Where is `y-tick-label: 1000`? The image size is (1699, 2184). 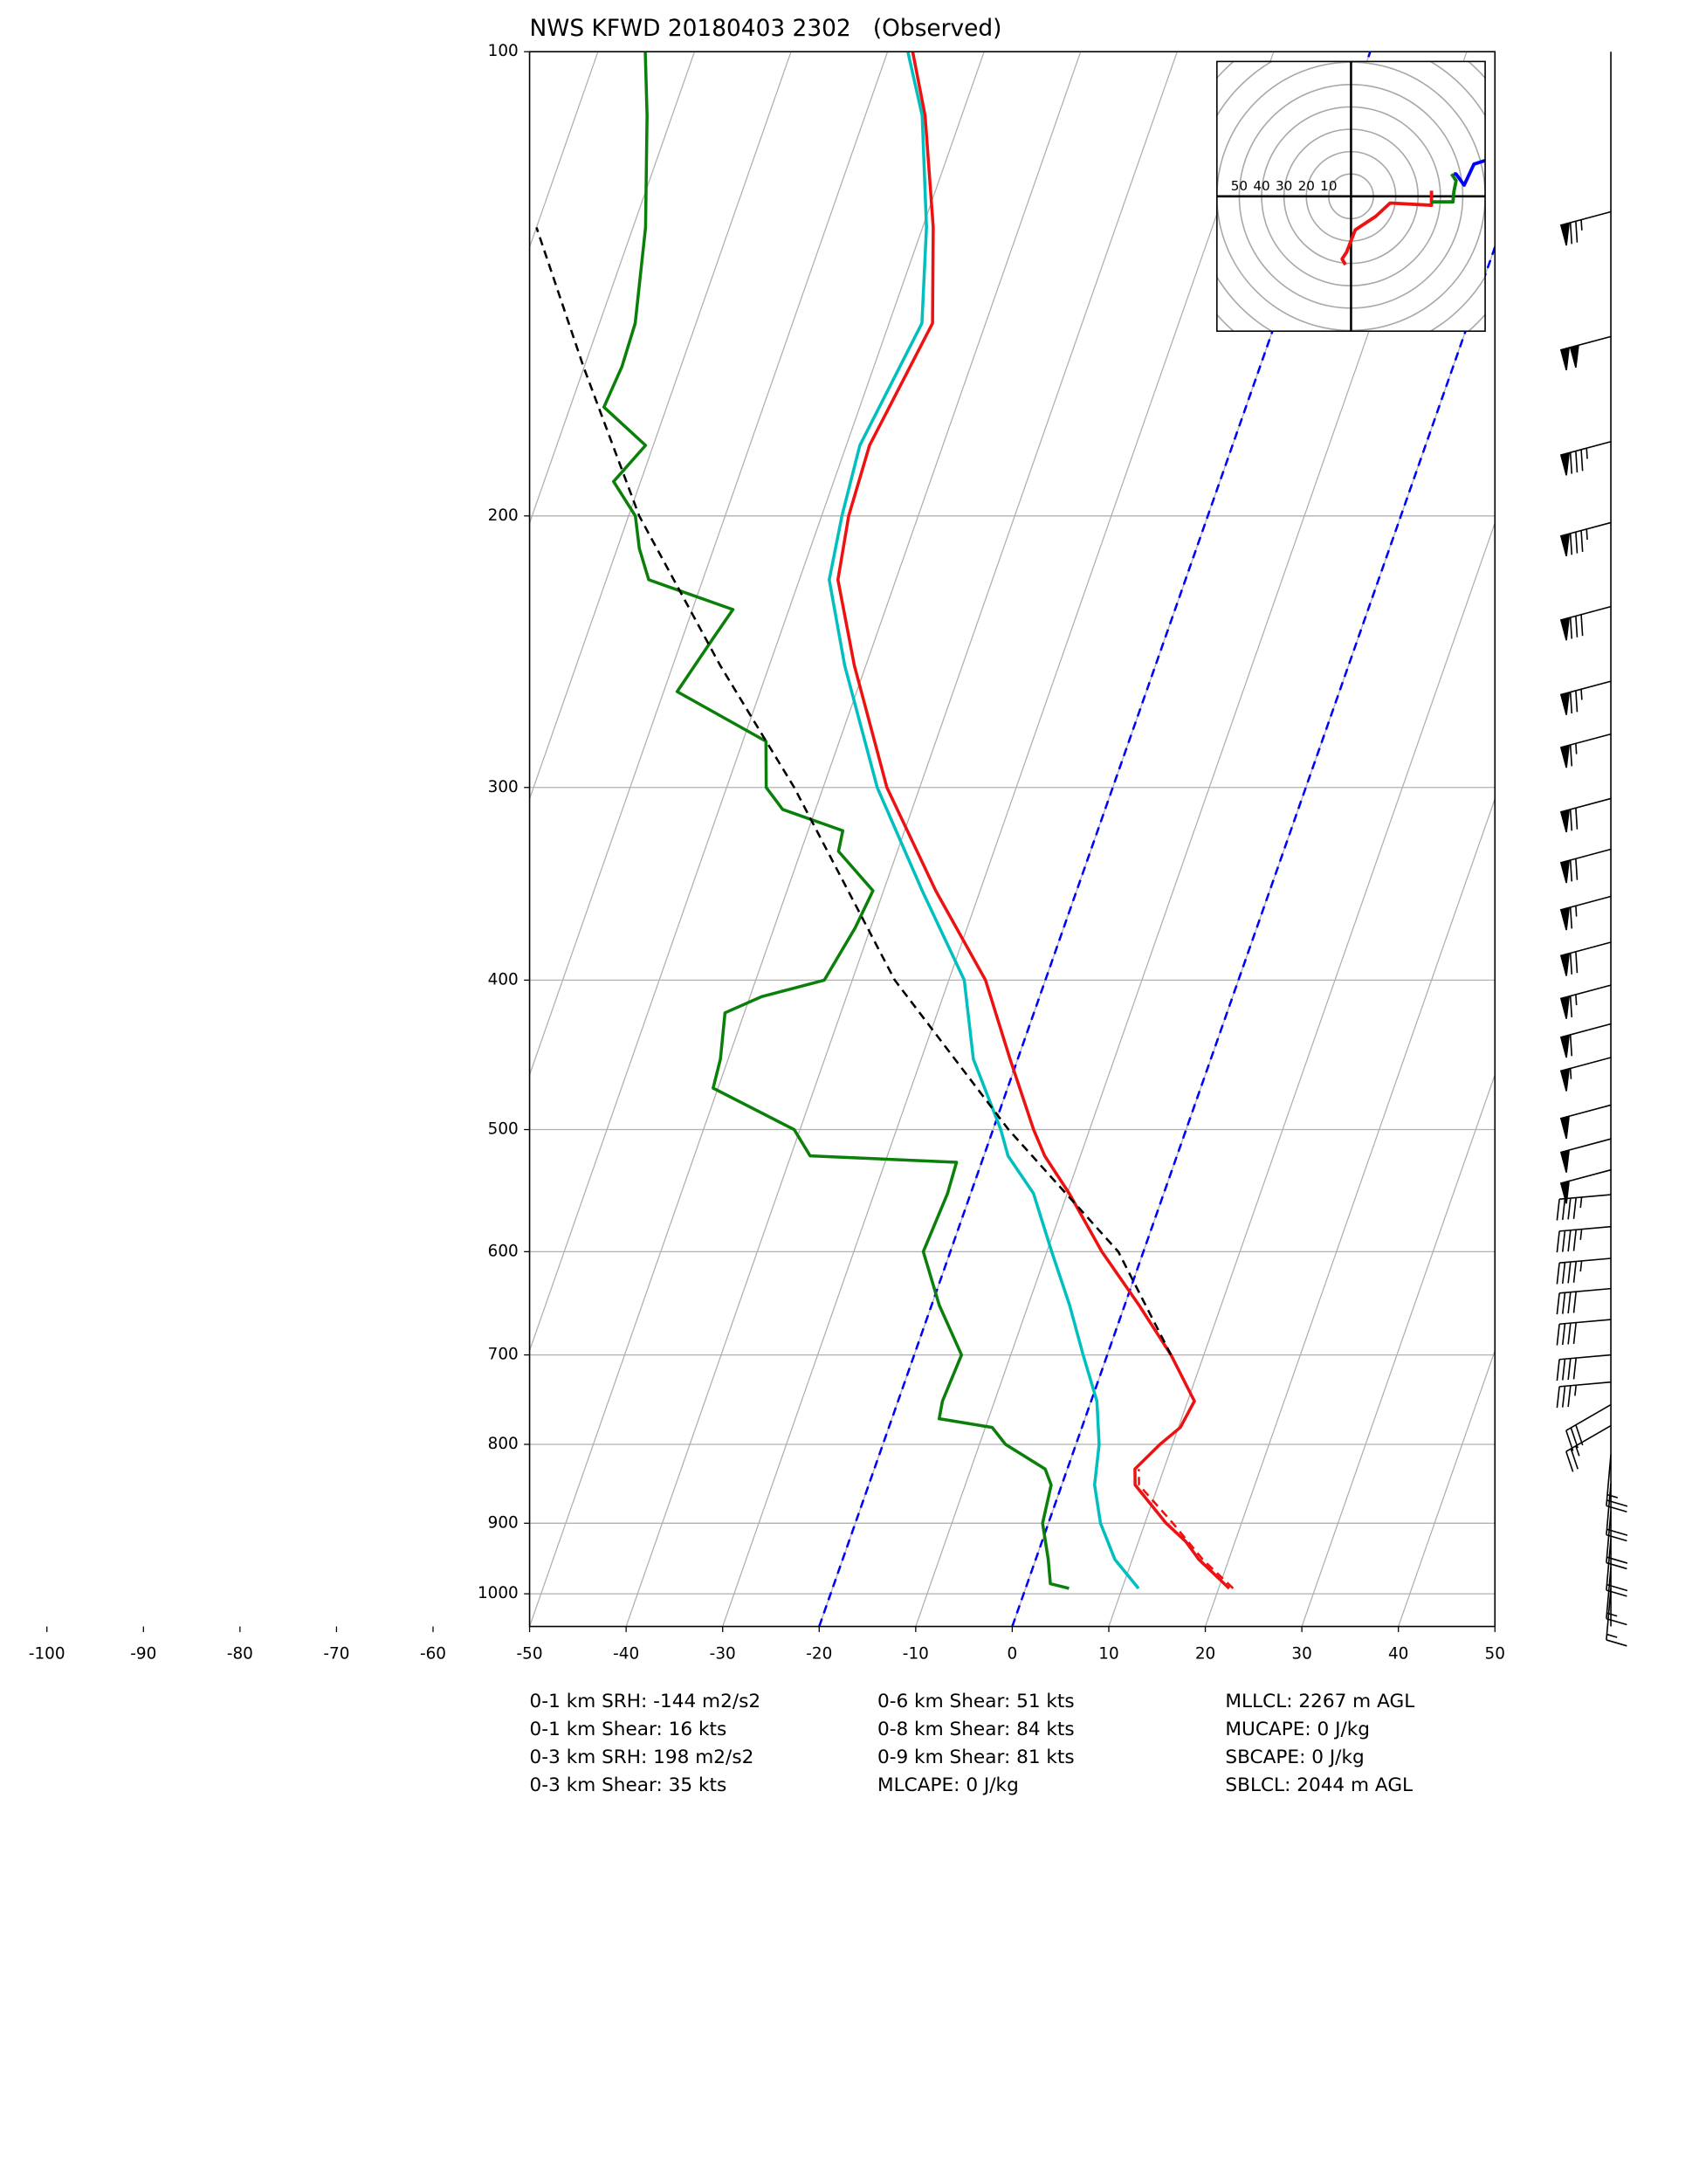
y-tick-label: 1000 is located at coordinates (498, 1593).